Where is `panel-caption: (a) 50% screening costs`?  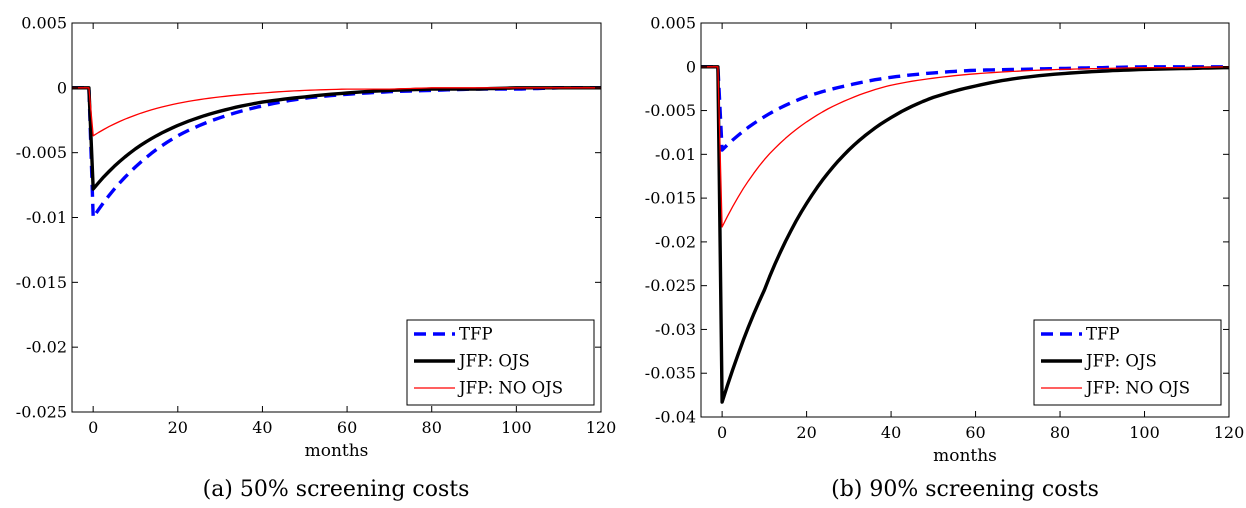
panel-caption: (a) 50% screening costs is located at coordinates (336, 489).